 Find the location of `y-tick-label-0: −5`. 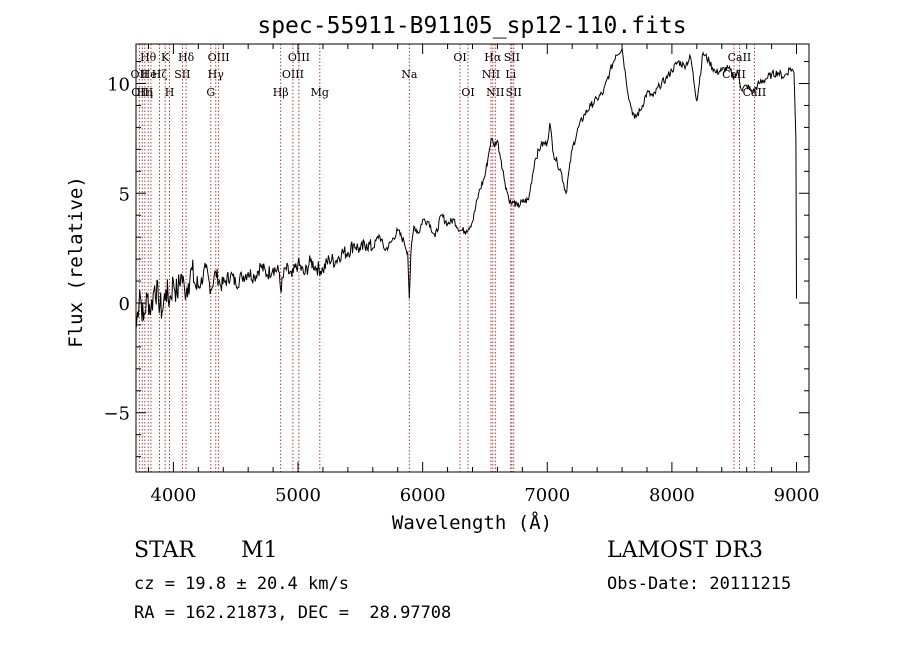

y-tick-label-0: −5 is located at coordinates (116, 414).